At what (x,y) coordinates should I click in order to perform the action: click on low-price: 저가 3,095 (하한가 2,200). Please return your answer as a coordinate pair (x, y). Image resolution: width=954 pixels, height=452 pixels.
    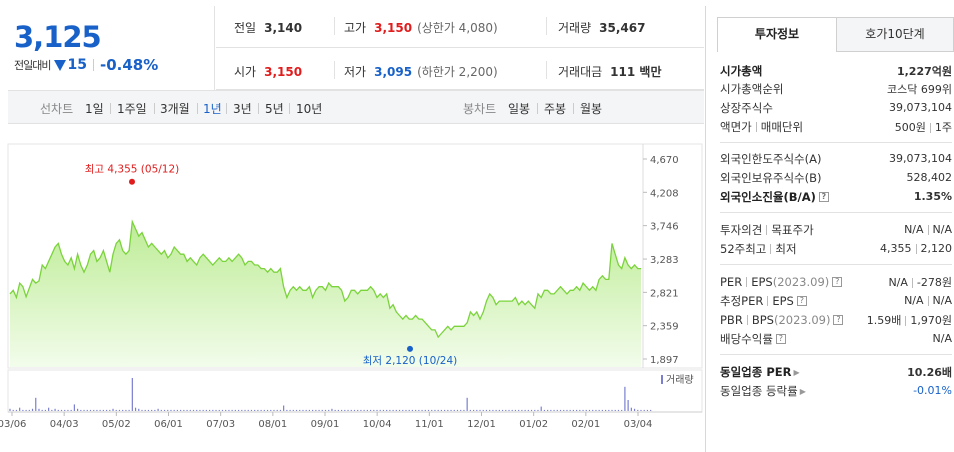
    Looking at the image, I should click on (421, 71).